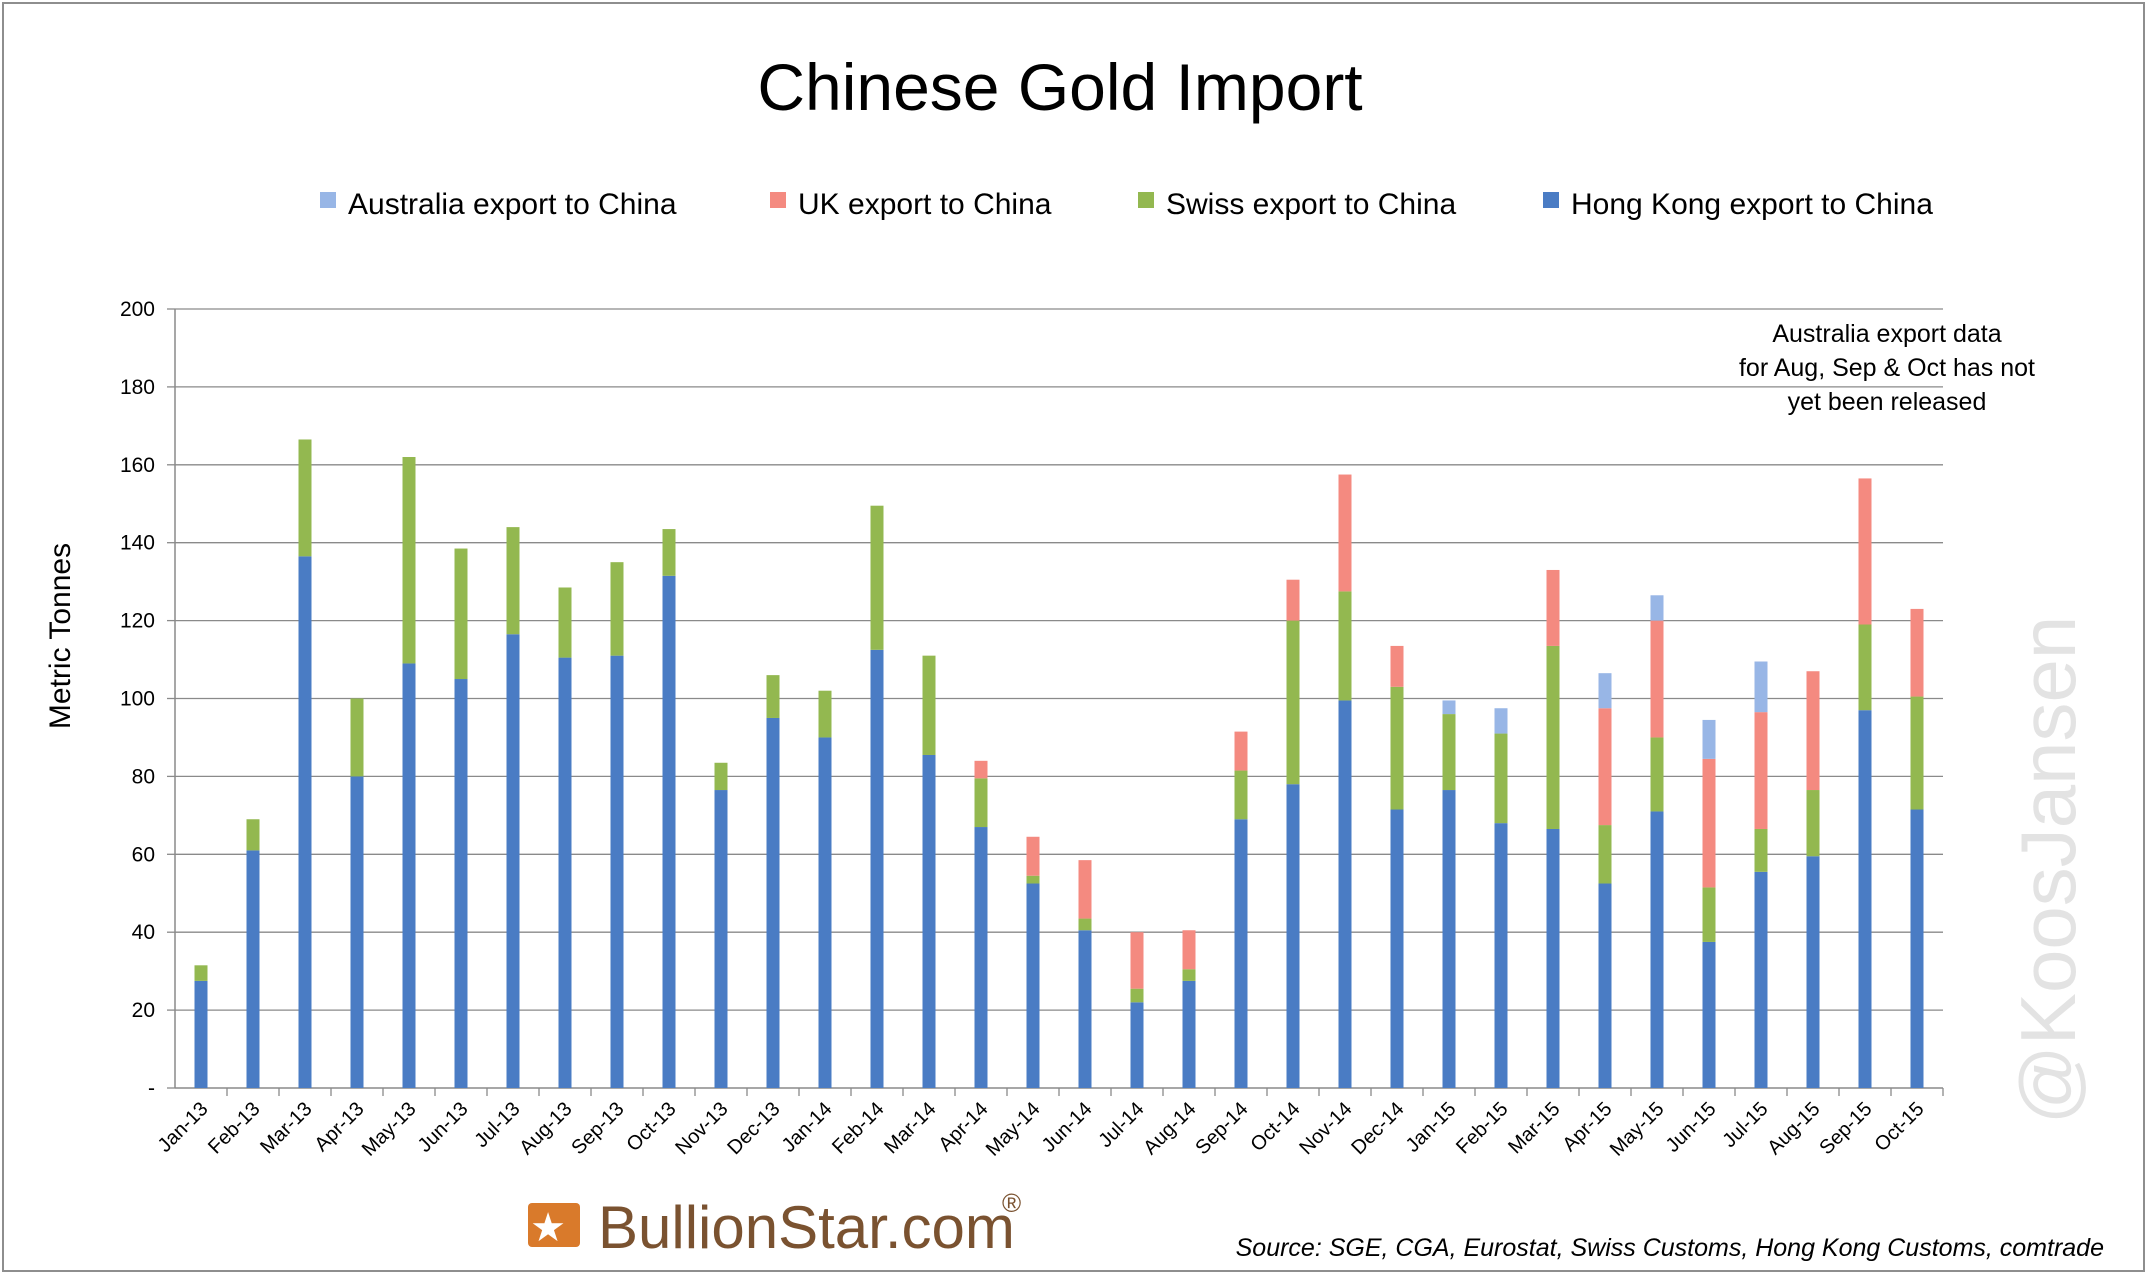 Image resolution: width=2149 pixels, height=1276 pixels. I want to click on x-tick-label: Dec-13, so click(753, 1128).